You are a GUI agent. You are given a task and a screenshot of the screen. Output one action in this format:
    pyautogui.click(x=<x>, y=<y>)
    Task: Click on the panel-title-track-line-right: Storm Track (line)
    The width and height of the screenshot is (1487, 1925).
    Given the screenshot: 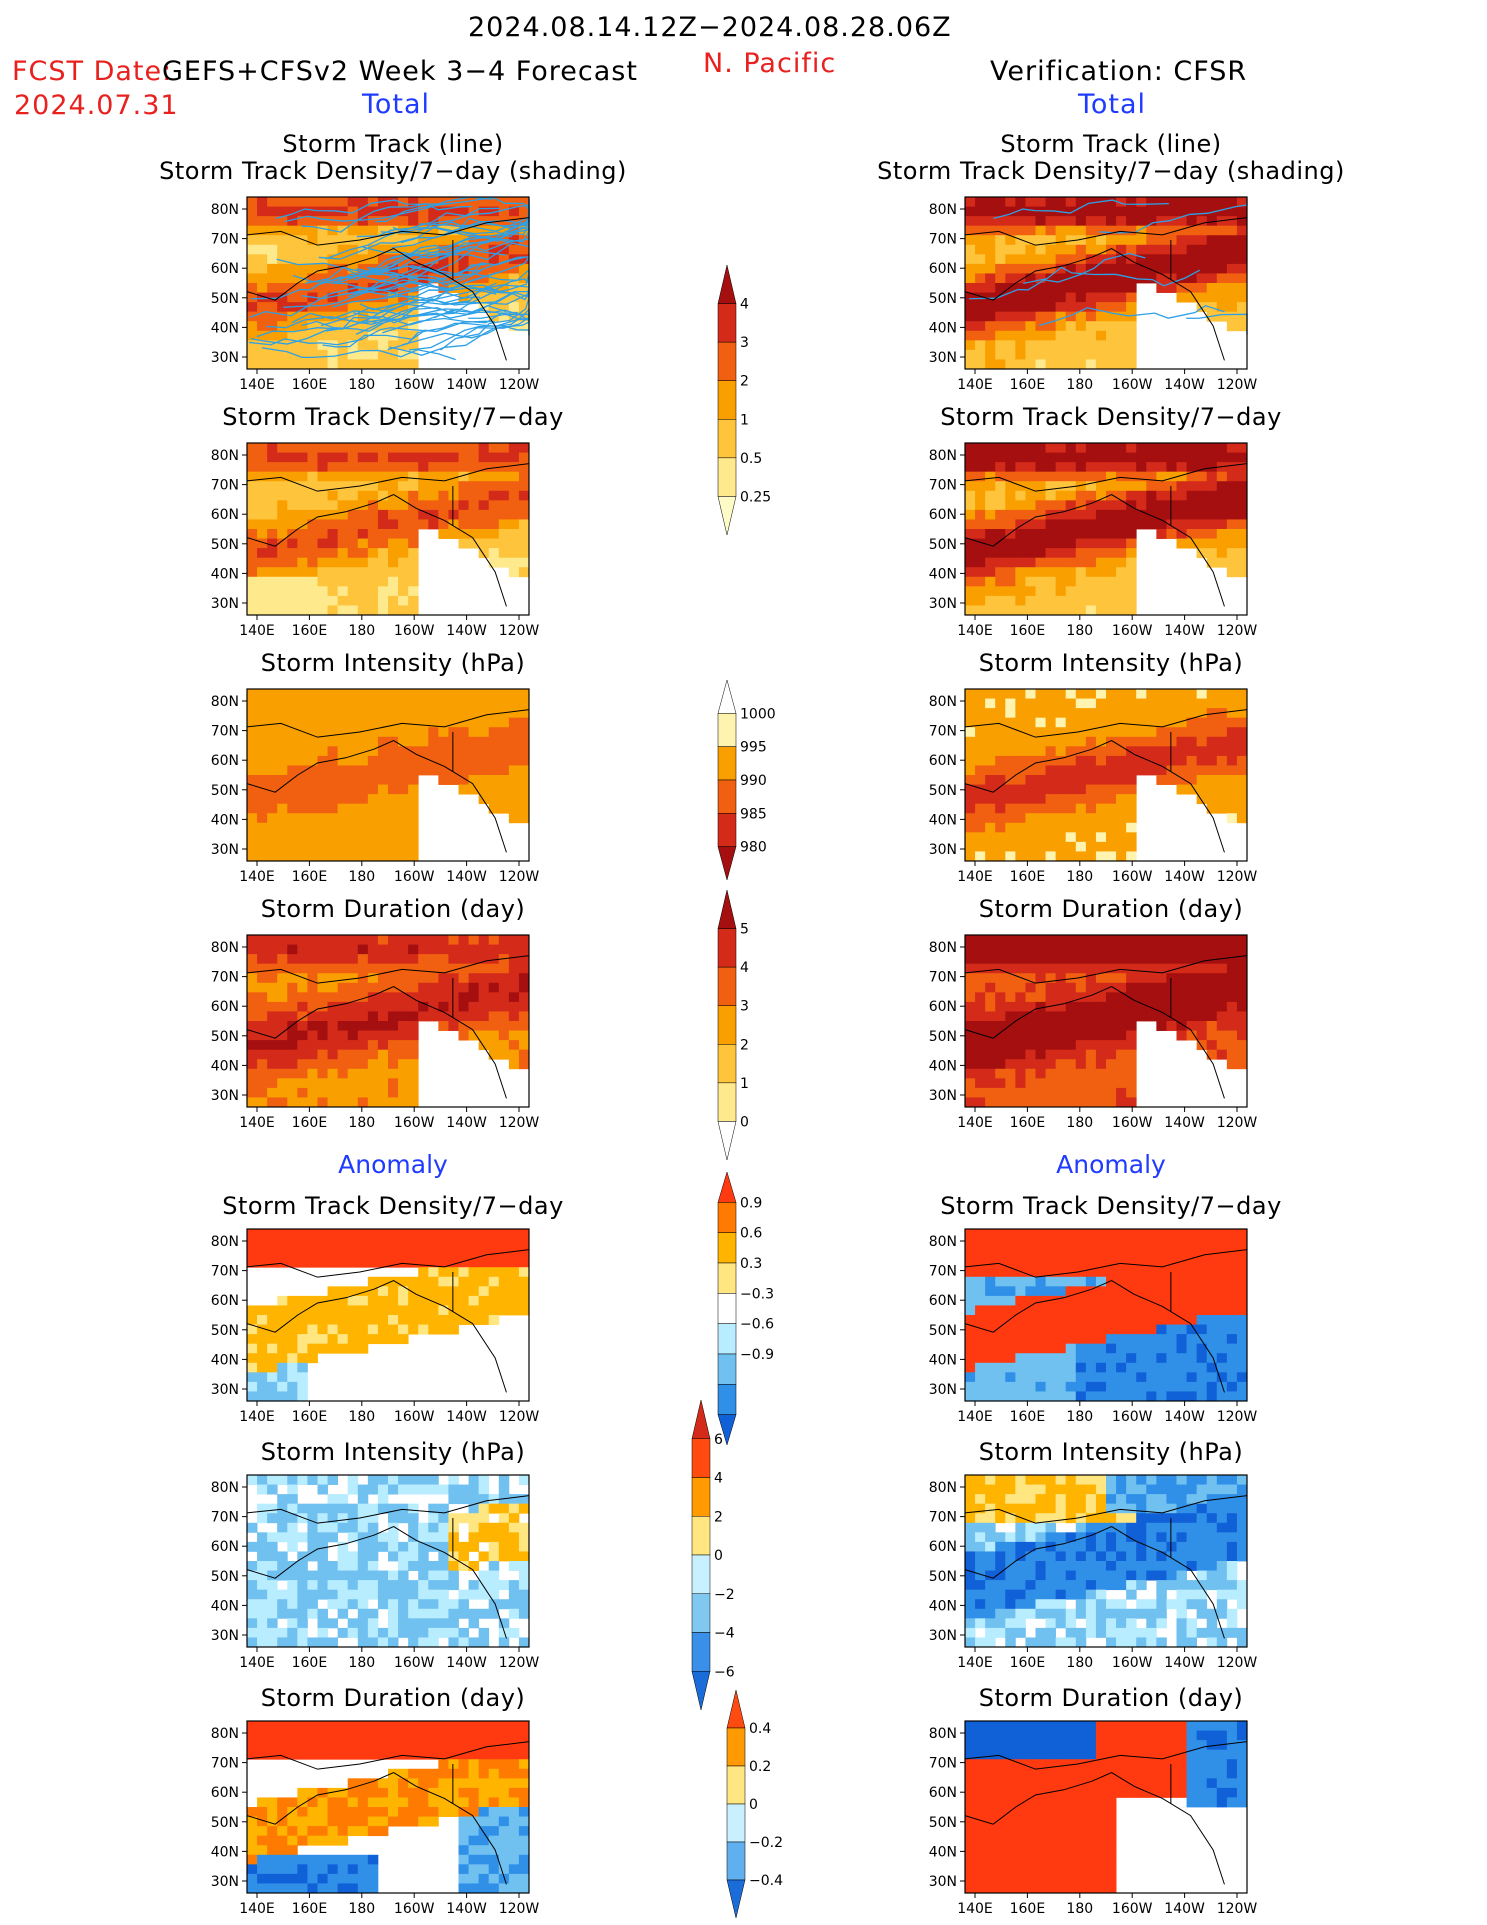 What is the action you would take?
    pyautogui.click(x=1111, y=144)
    